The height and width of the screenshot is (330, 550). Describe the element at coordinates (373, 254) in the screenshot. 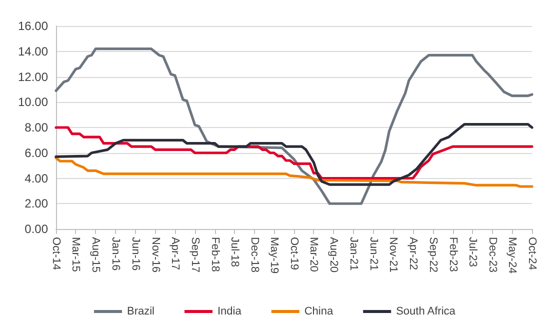

I see `x-tick-label: Jun-21` at that location.